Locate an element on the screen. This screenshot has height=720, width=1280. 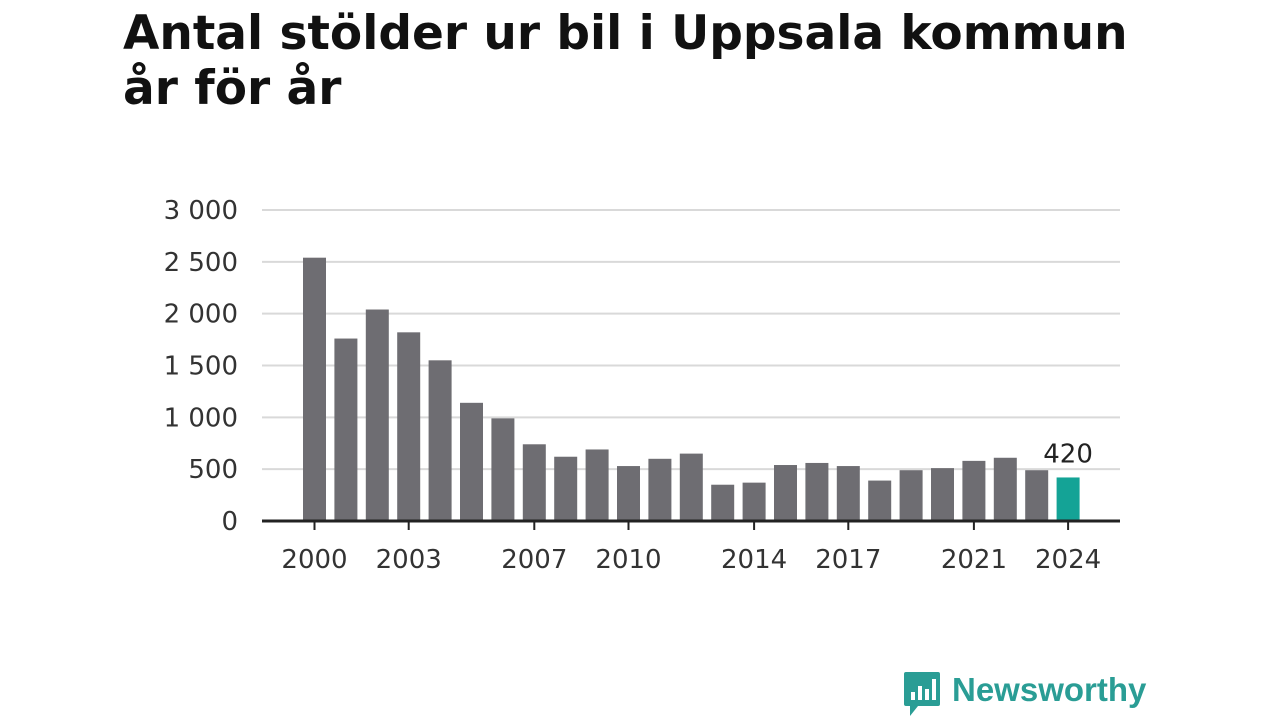
bar-2000 is located at coordinates (314, 389).